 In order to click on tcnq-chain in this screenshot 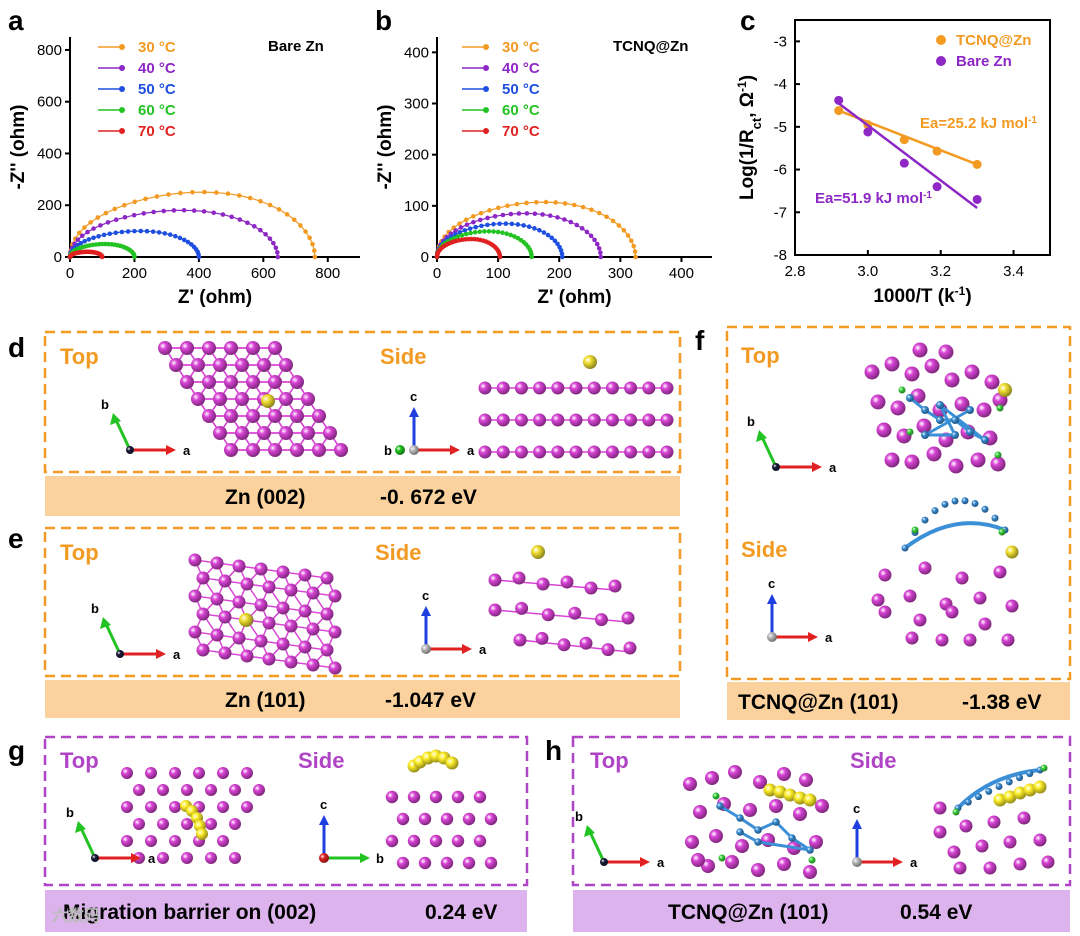, I will do `click(954, 535)`.